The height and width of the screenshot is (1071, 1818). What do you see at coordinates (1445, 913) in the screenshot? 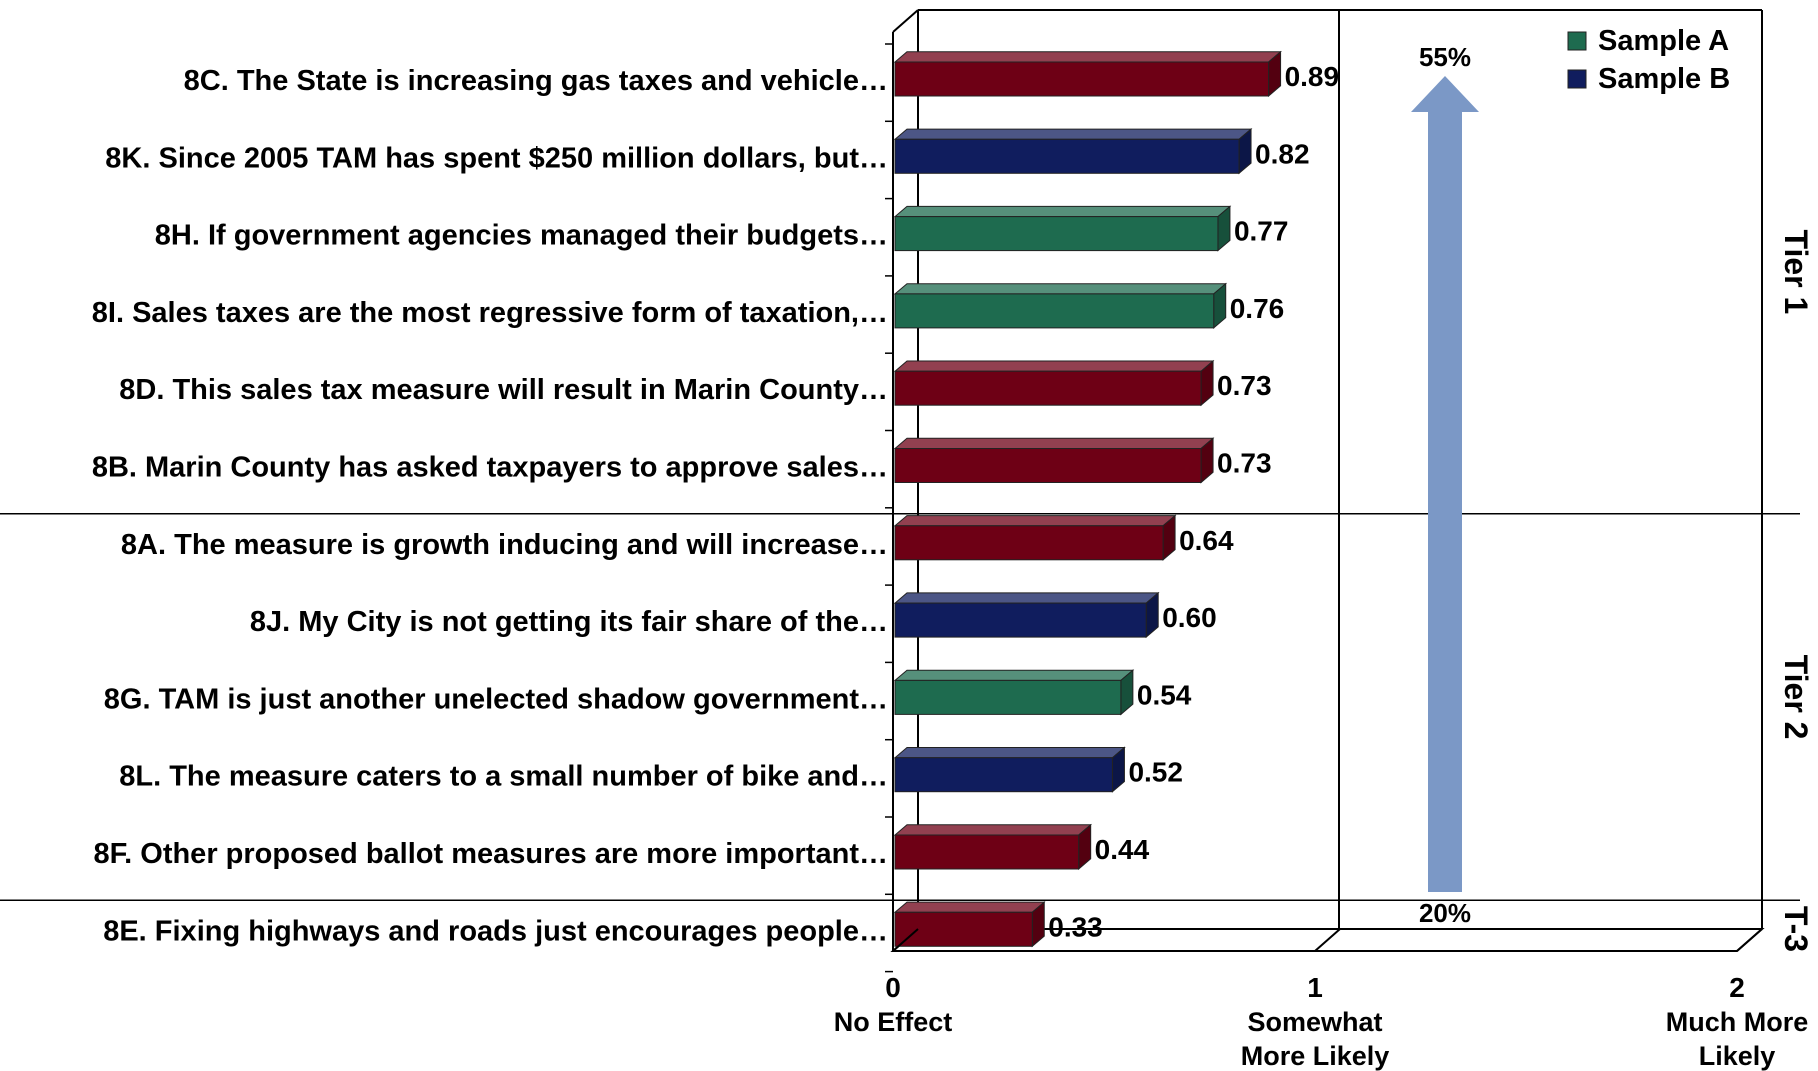
I see `arrow-bottom-label: 20%` at bounding box center [1445, 913].